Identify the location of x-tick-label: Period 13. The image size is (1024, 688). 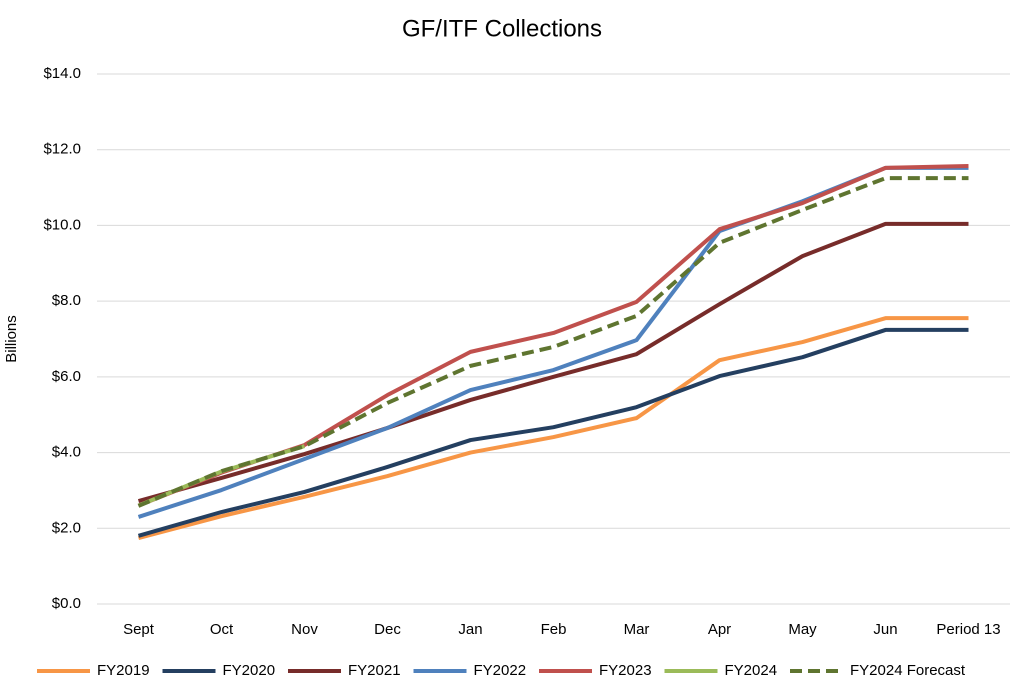
(968, 629).